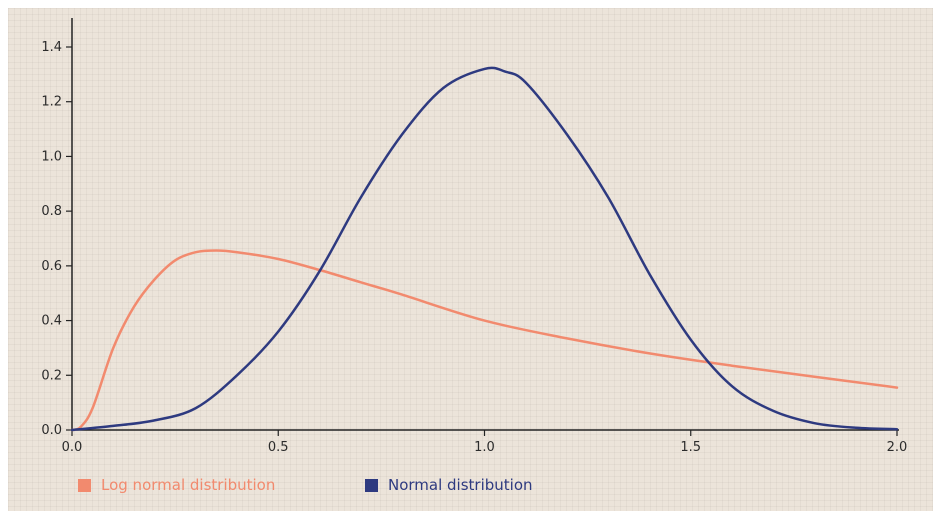  Describe the element at coordinates (84, 485) in the screenshot. I see `legend-swatch-lognormal` at that location.